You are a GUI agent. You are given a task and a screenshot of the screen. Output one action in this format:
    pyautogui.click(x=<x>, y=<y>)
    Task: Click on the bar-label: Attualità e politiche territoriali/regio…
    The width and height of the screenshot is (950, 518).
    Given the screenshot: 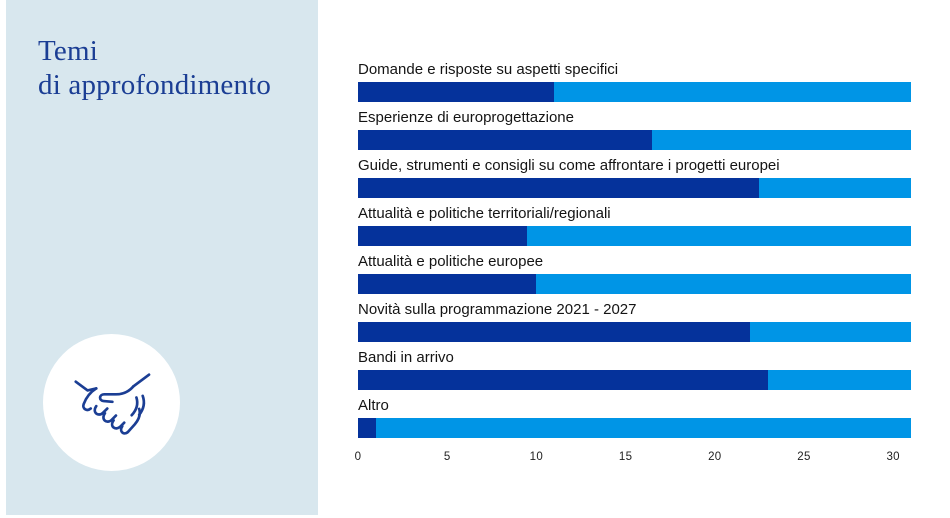 What is the action you would take?
    pyautogui.click(x=484, y=213)
    